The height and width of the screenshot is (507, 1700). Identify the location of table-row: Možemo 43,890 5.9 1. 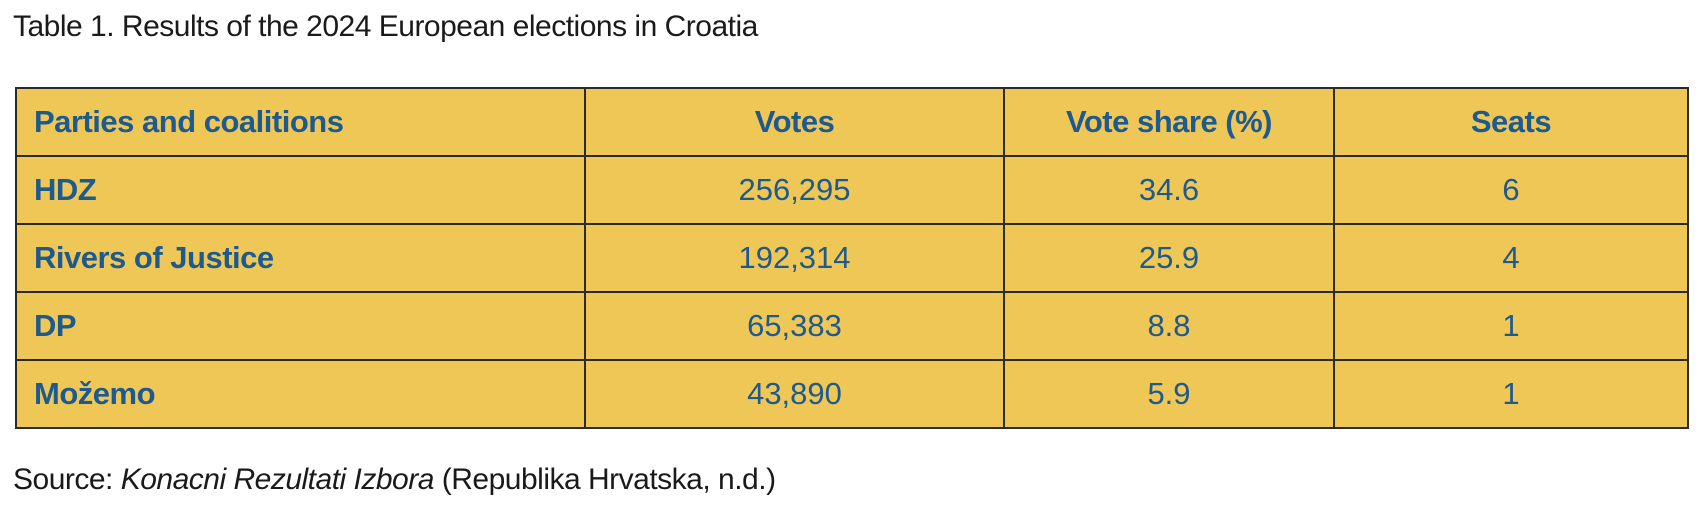
(852, 394).